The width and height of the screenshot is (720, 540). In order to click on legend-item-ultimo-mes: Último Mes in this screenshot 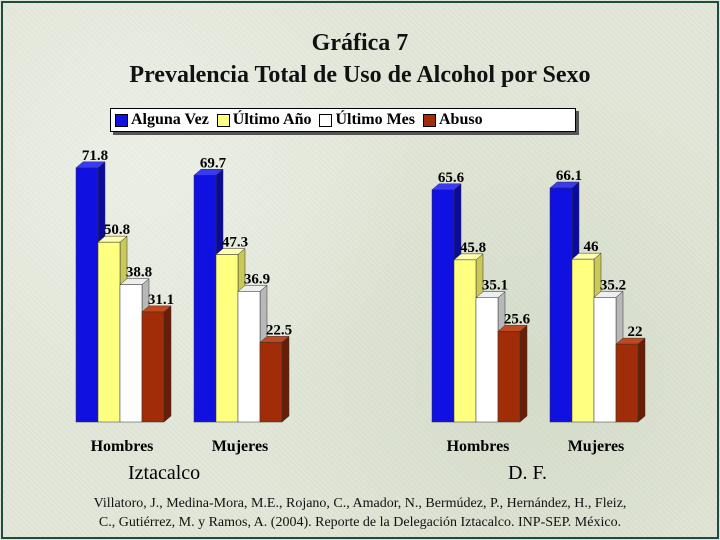, I will do `click(367, 120)`.